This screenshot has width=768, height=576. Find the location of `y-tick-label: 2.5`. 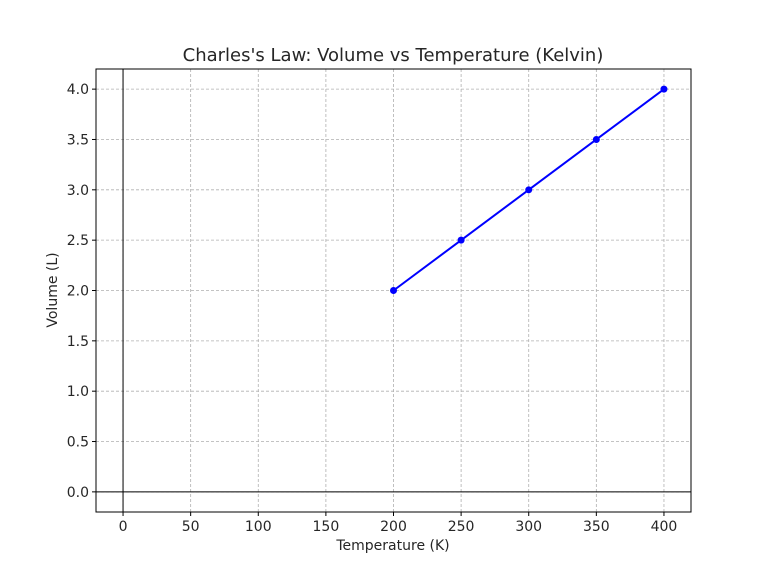

y-tick-label: 2.5 is located at coordinates (78, 241).